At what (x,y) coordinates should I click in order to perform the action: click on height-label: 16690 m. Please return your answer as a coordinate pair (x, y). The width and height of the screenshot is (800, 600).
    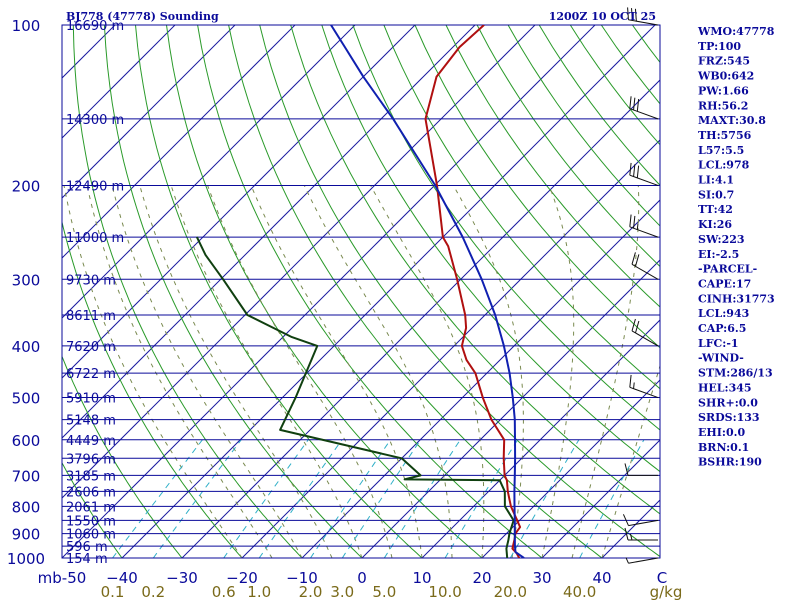
    Looking at the image, I should click on (95, 26).